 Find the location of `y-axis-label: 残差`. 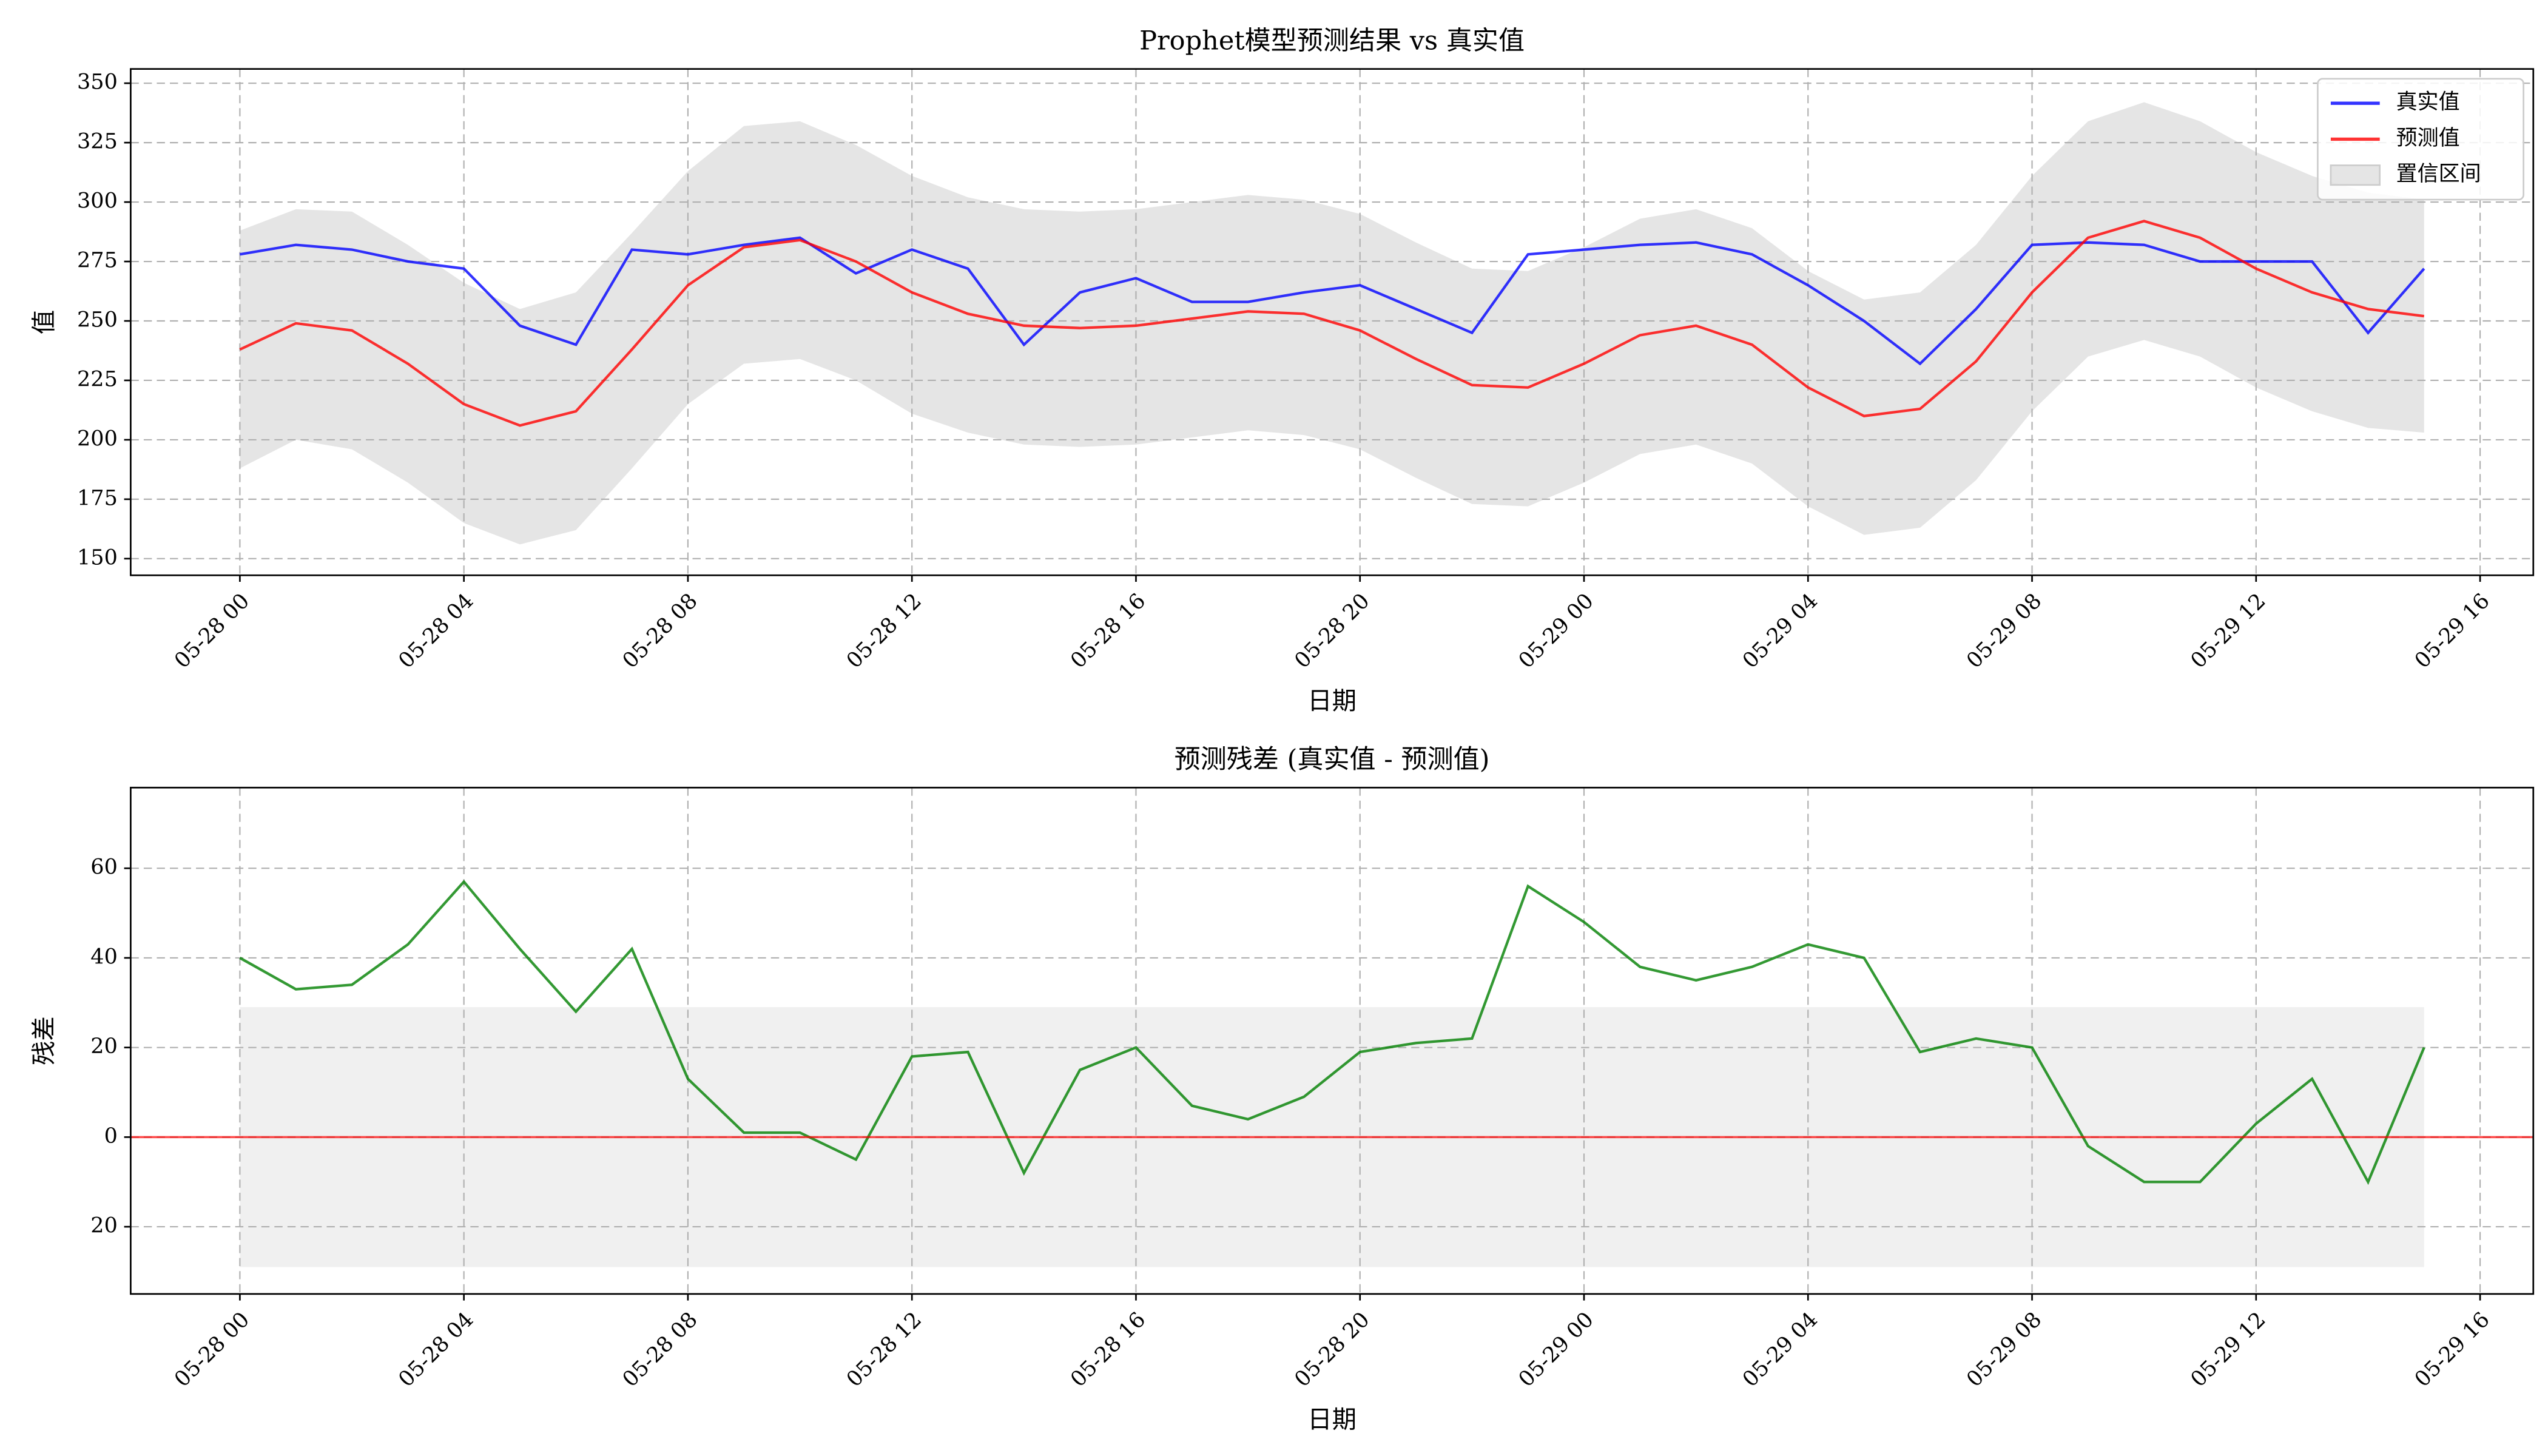

y-axis-label: 残差 is located at coordinates (44, 1040).